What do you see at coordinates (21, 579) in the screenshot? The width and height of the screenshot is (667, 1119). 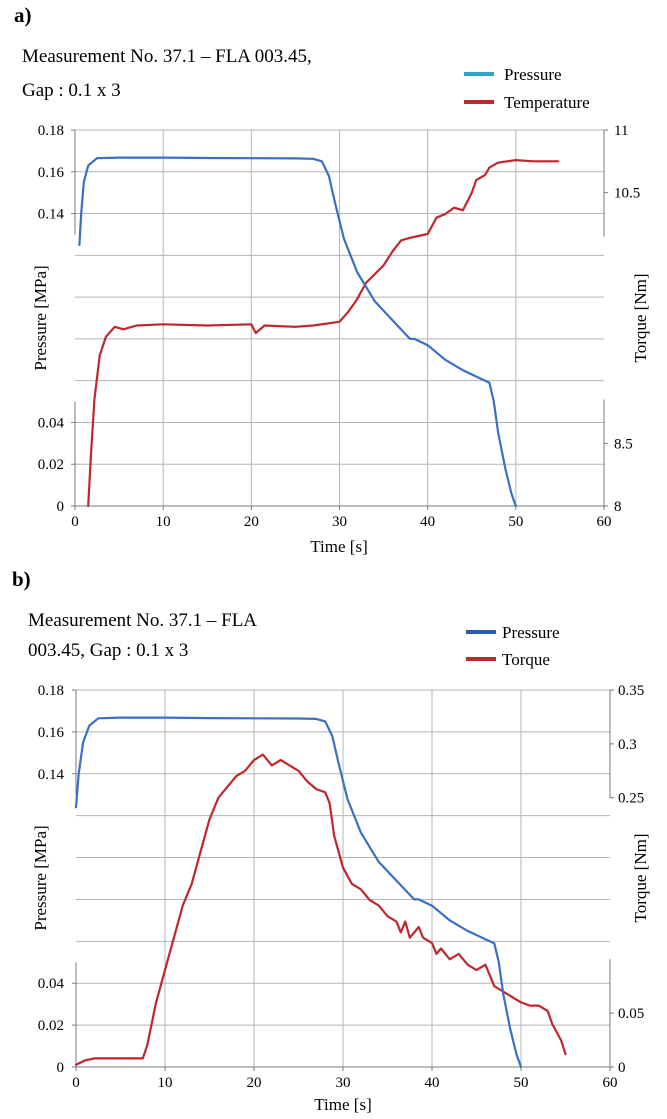 I see `panel-label: b)` at bounding box center [21, 579].